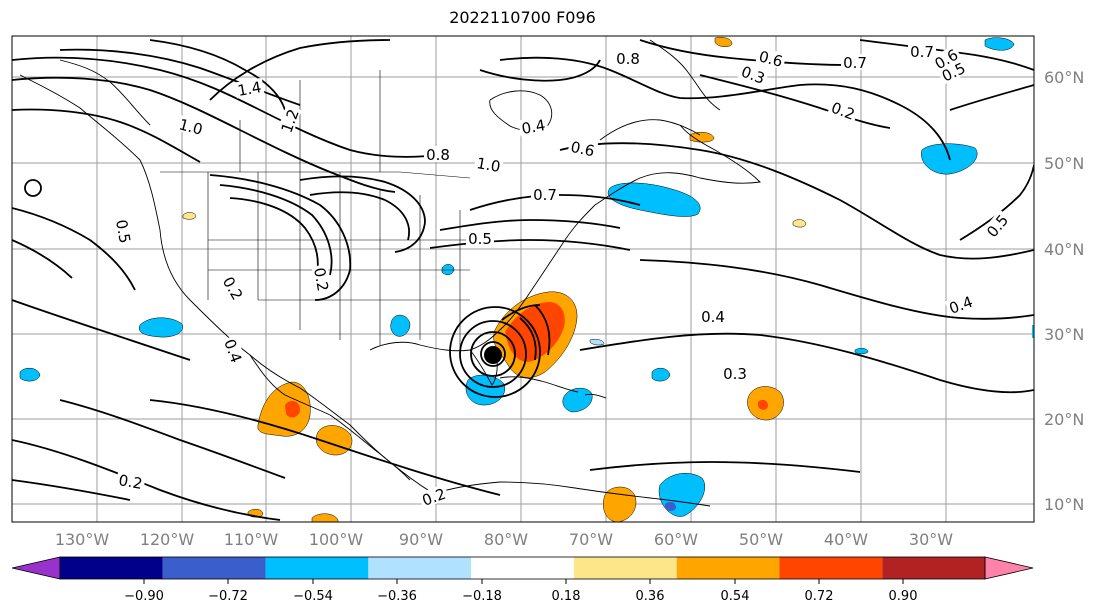 Image resolution: width=1105 pixels, height=615 pixels. Describe the element at coordinates (493, 355) in the screenshot. I see `storm-center-marker` at that location.